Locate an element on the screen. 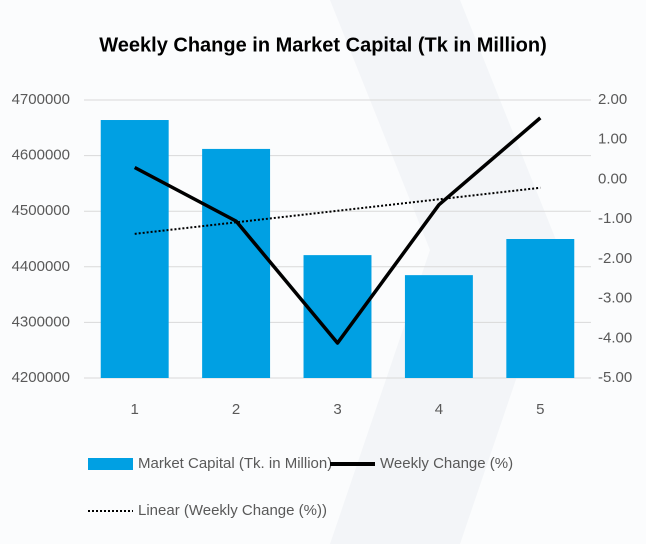 This screenshot has height=544, width=646. y-tick-label: 4600000 is located at coordinates (41, 155).